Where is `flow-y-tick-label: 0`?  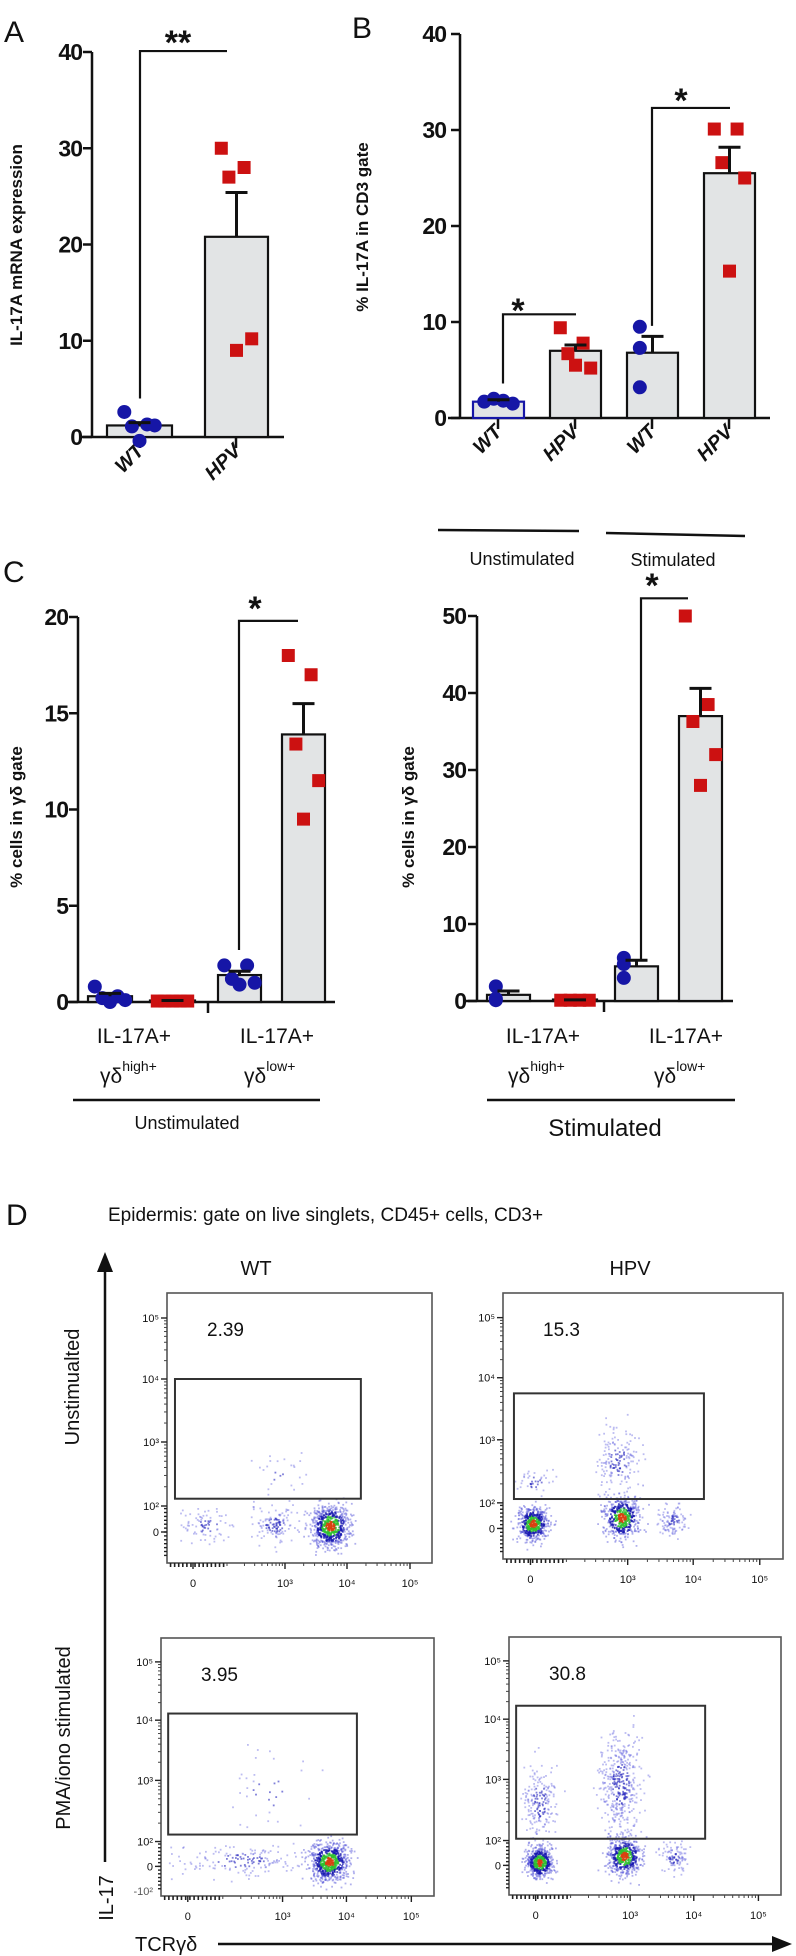 flow-y-tick-label: 0 is located at coordinates (492, 1529).